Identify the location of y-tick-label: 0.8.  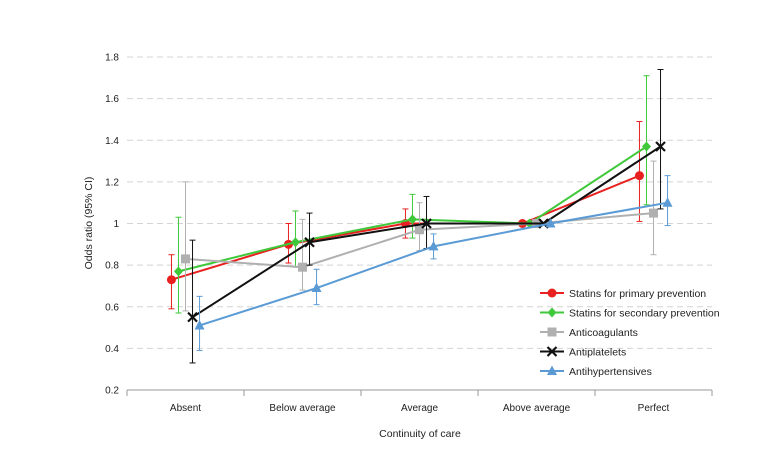
(112, 266).